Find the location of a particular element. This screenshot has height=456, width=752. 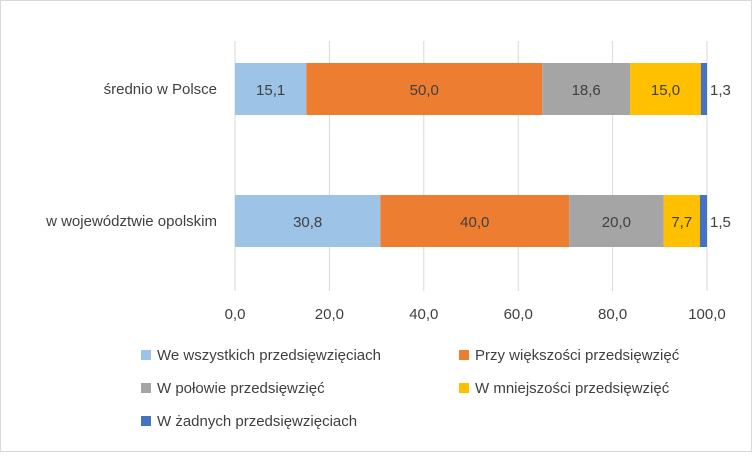

x-tick-label: 40,0 is located at coordinates (423, 314).